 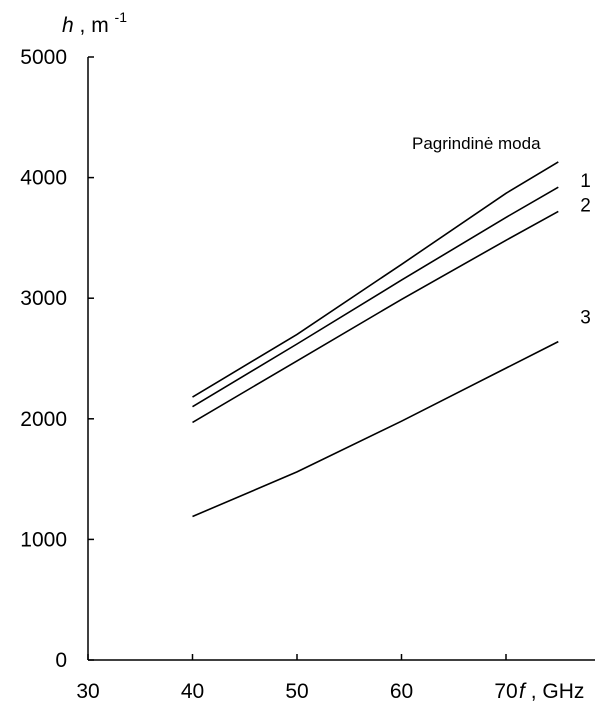 I want to click on y-axis-exponent: -1, so click(x=121, y=17).